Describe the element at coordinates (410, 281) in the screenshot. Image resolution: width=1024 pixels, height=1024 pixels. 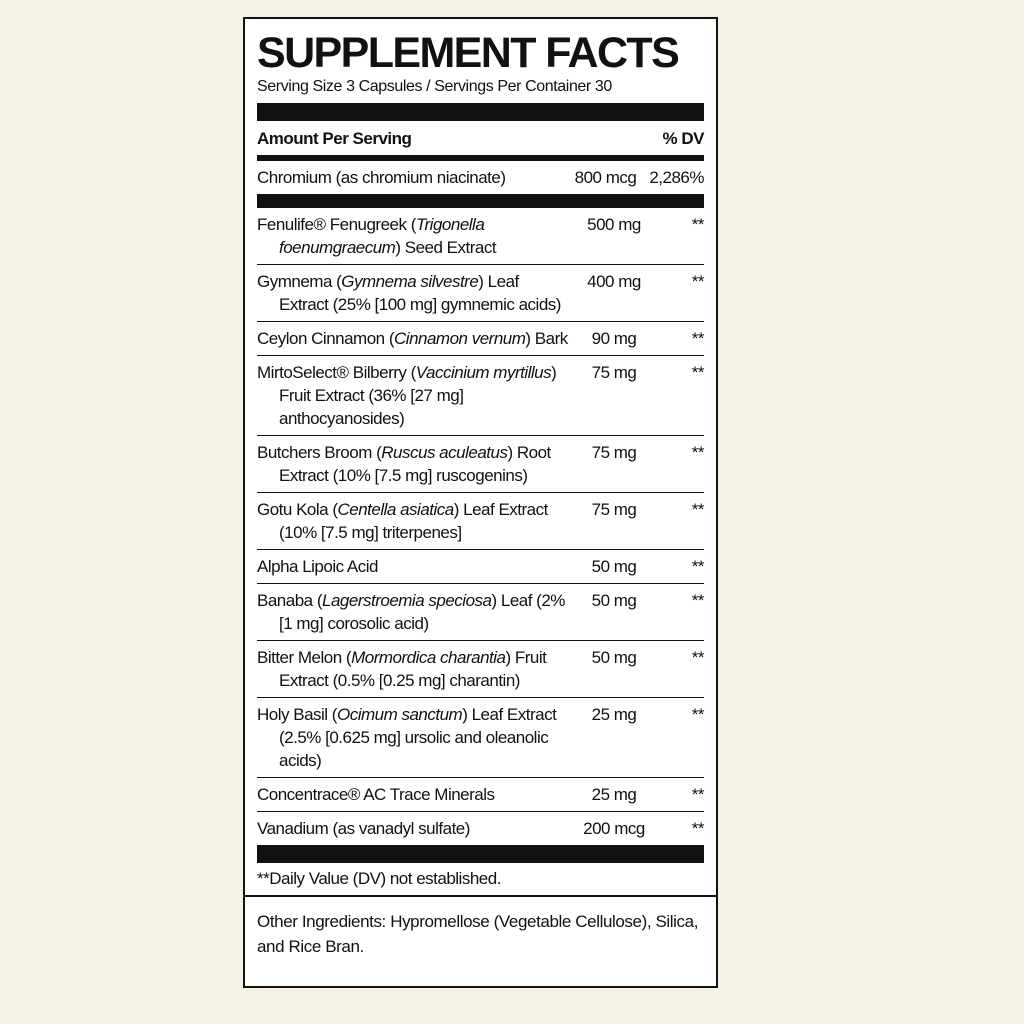
I see `latin-name: Gymnema silvestre` at that location.